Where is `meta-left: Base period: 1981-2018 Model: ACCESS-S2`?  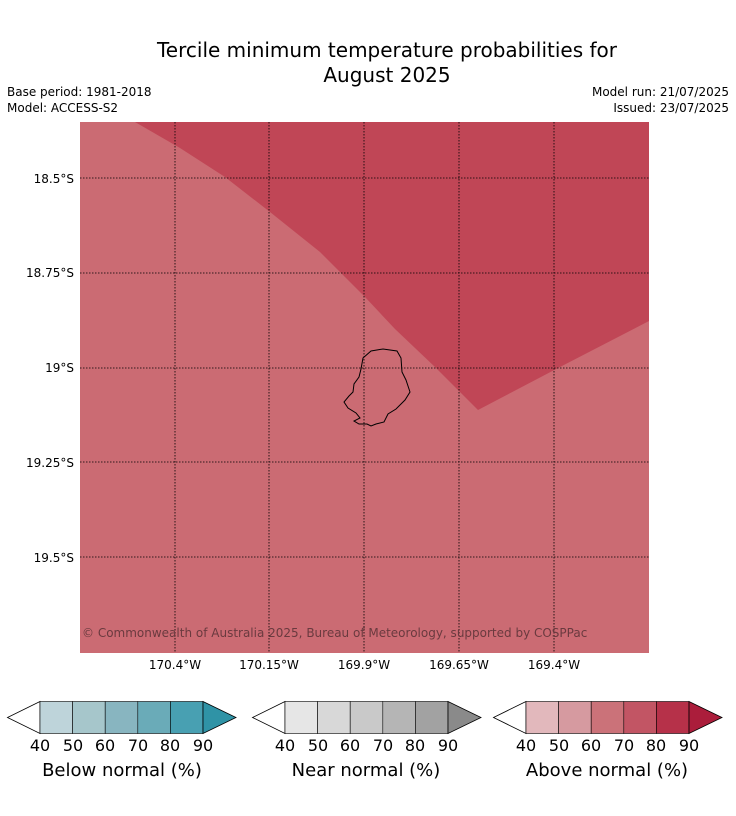 meta-left: Base period: 1981-2018 Model: ACCESS-S2 is located at coordinates (79, 100).